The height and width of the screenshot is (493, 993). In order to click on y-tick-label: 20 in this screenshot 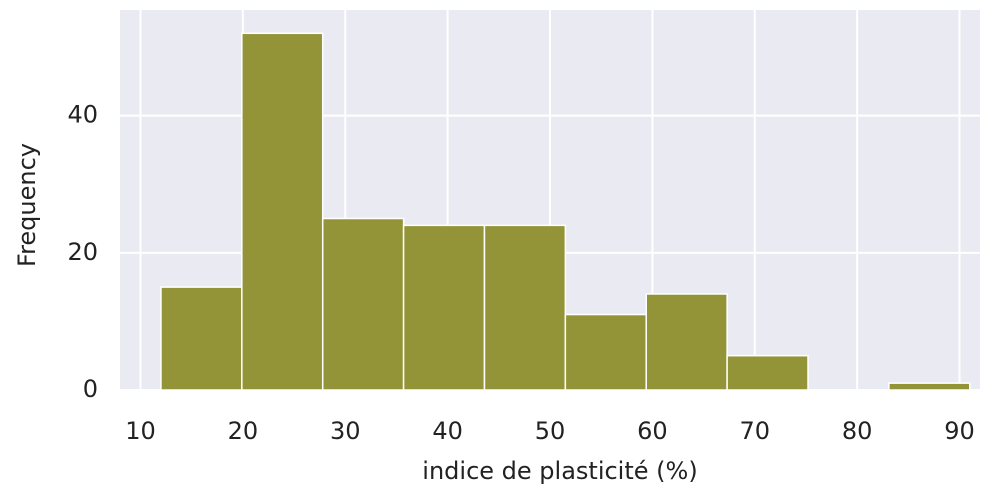, I will do `click(82, 252)`.